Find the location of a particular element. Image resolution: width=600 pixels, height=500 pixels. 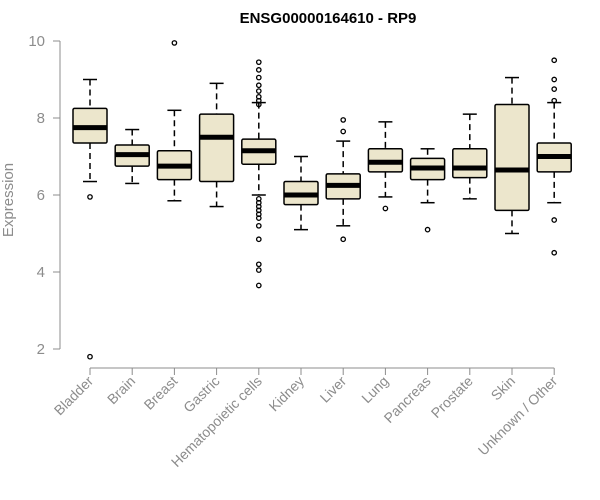

y-tick-label: 4 is located at coordinates (41, 272).